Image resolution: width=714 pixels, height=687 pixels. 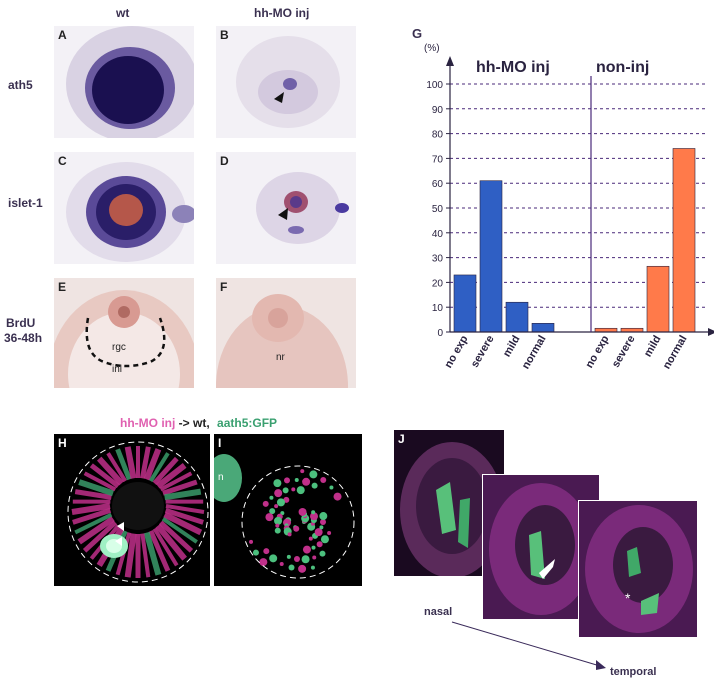 I want to click on panel-c-image: C, so click(x=124, y=208).